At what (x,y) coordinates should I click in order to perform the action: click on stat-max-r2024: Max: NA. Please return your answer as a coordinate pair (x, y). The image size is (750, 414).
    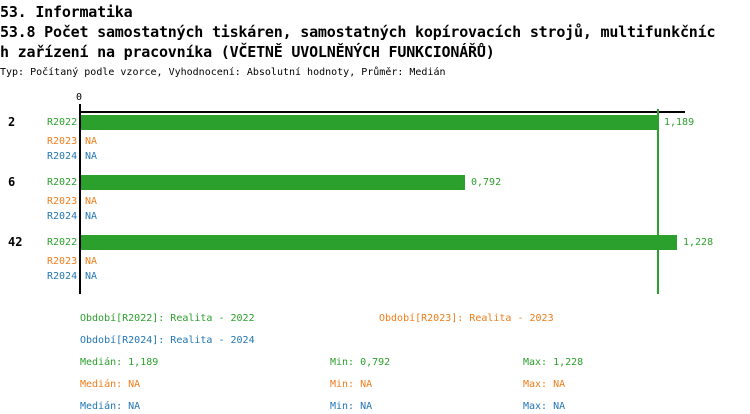
    Looking at the image, I should click on (544, 406).